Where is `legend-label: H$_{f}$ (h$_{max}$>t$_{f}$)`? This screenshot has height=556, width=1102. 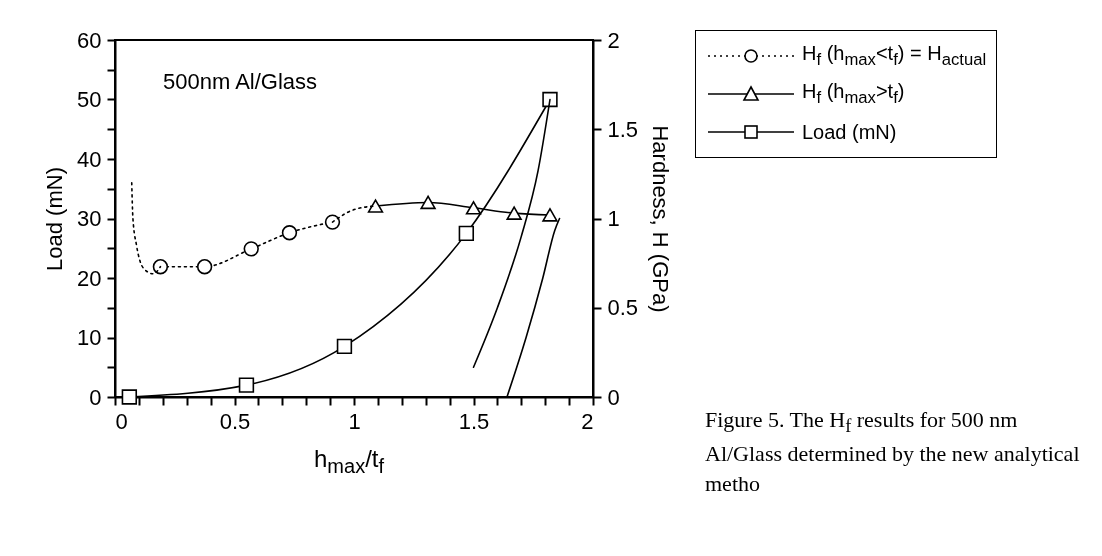
legend-label: H$_{f}$ (h$_{max}$>t$_{f}$) is located at coordinates (853, 94).